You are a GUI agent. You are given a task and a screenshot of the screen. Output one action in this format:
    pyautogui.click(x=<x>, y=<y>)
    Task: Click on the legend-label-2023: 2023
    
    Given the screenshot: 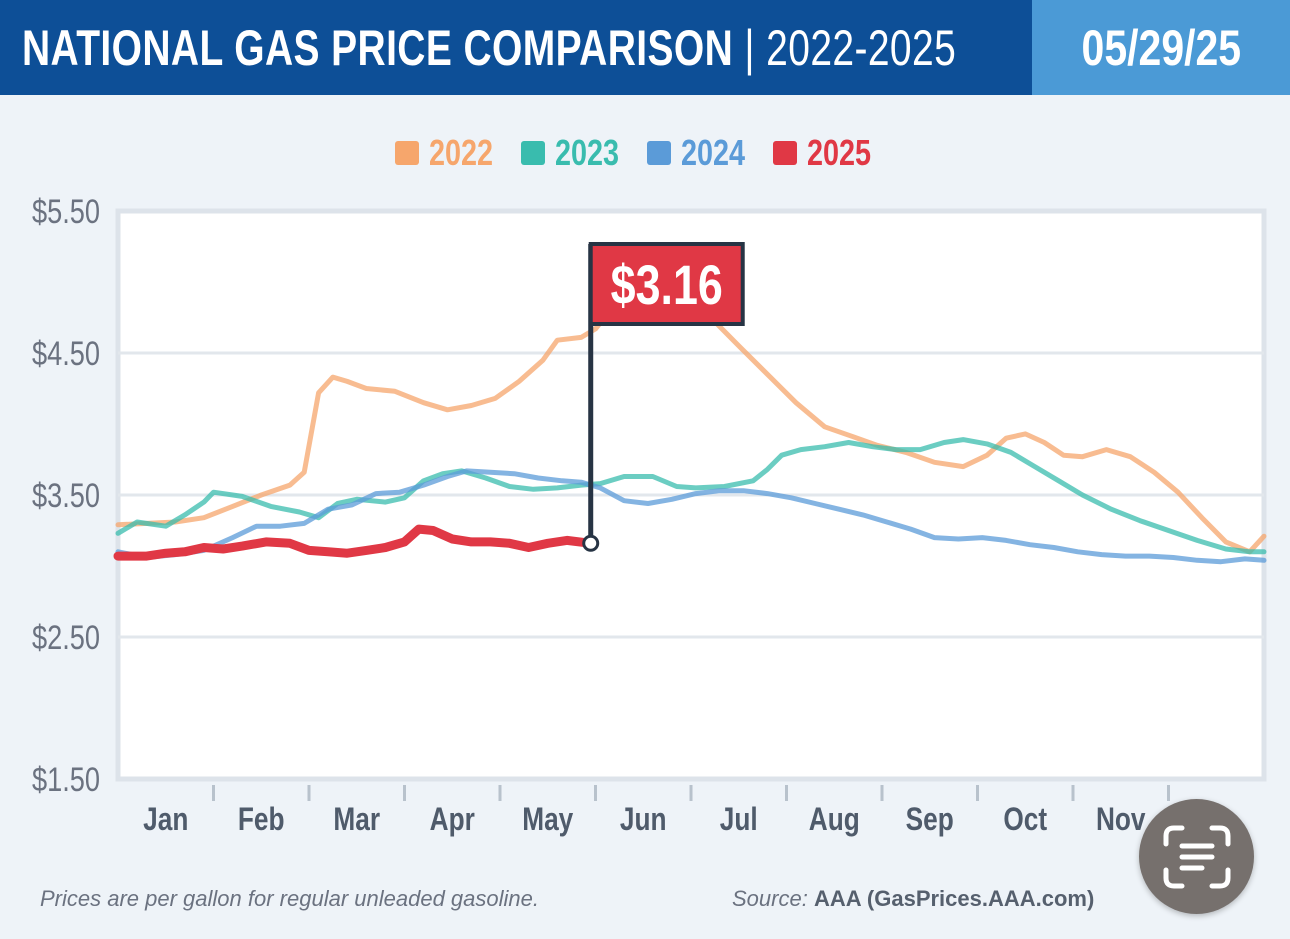 What is the action you would take?
    pyautogui.click(x=586, y=152)
    